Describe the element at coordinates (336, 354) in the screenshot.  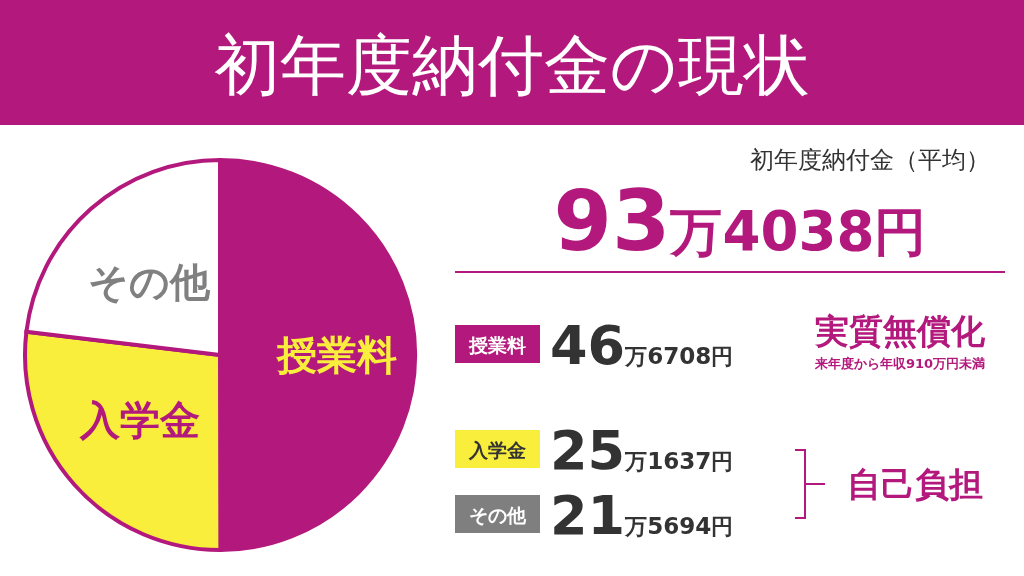
I see `legend-label: 授業料` at that location.